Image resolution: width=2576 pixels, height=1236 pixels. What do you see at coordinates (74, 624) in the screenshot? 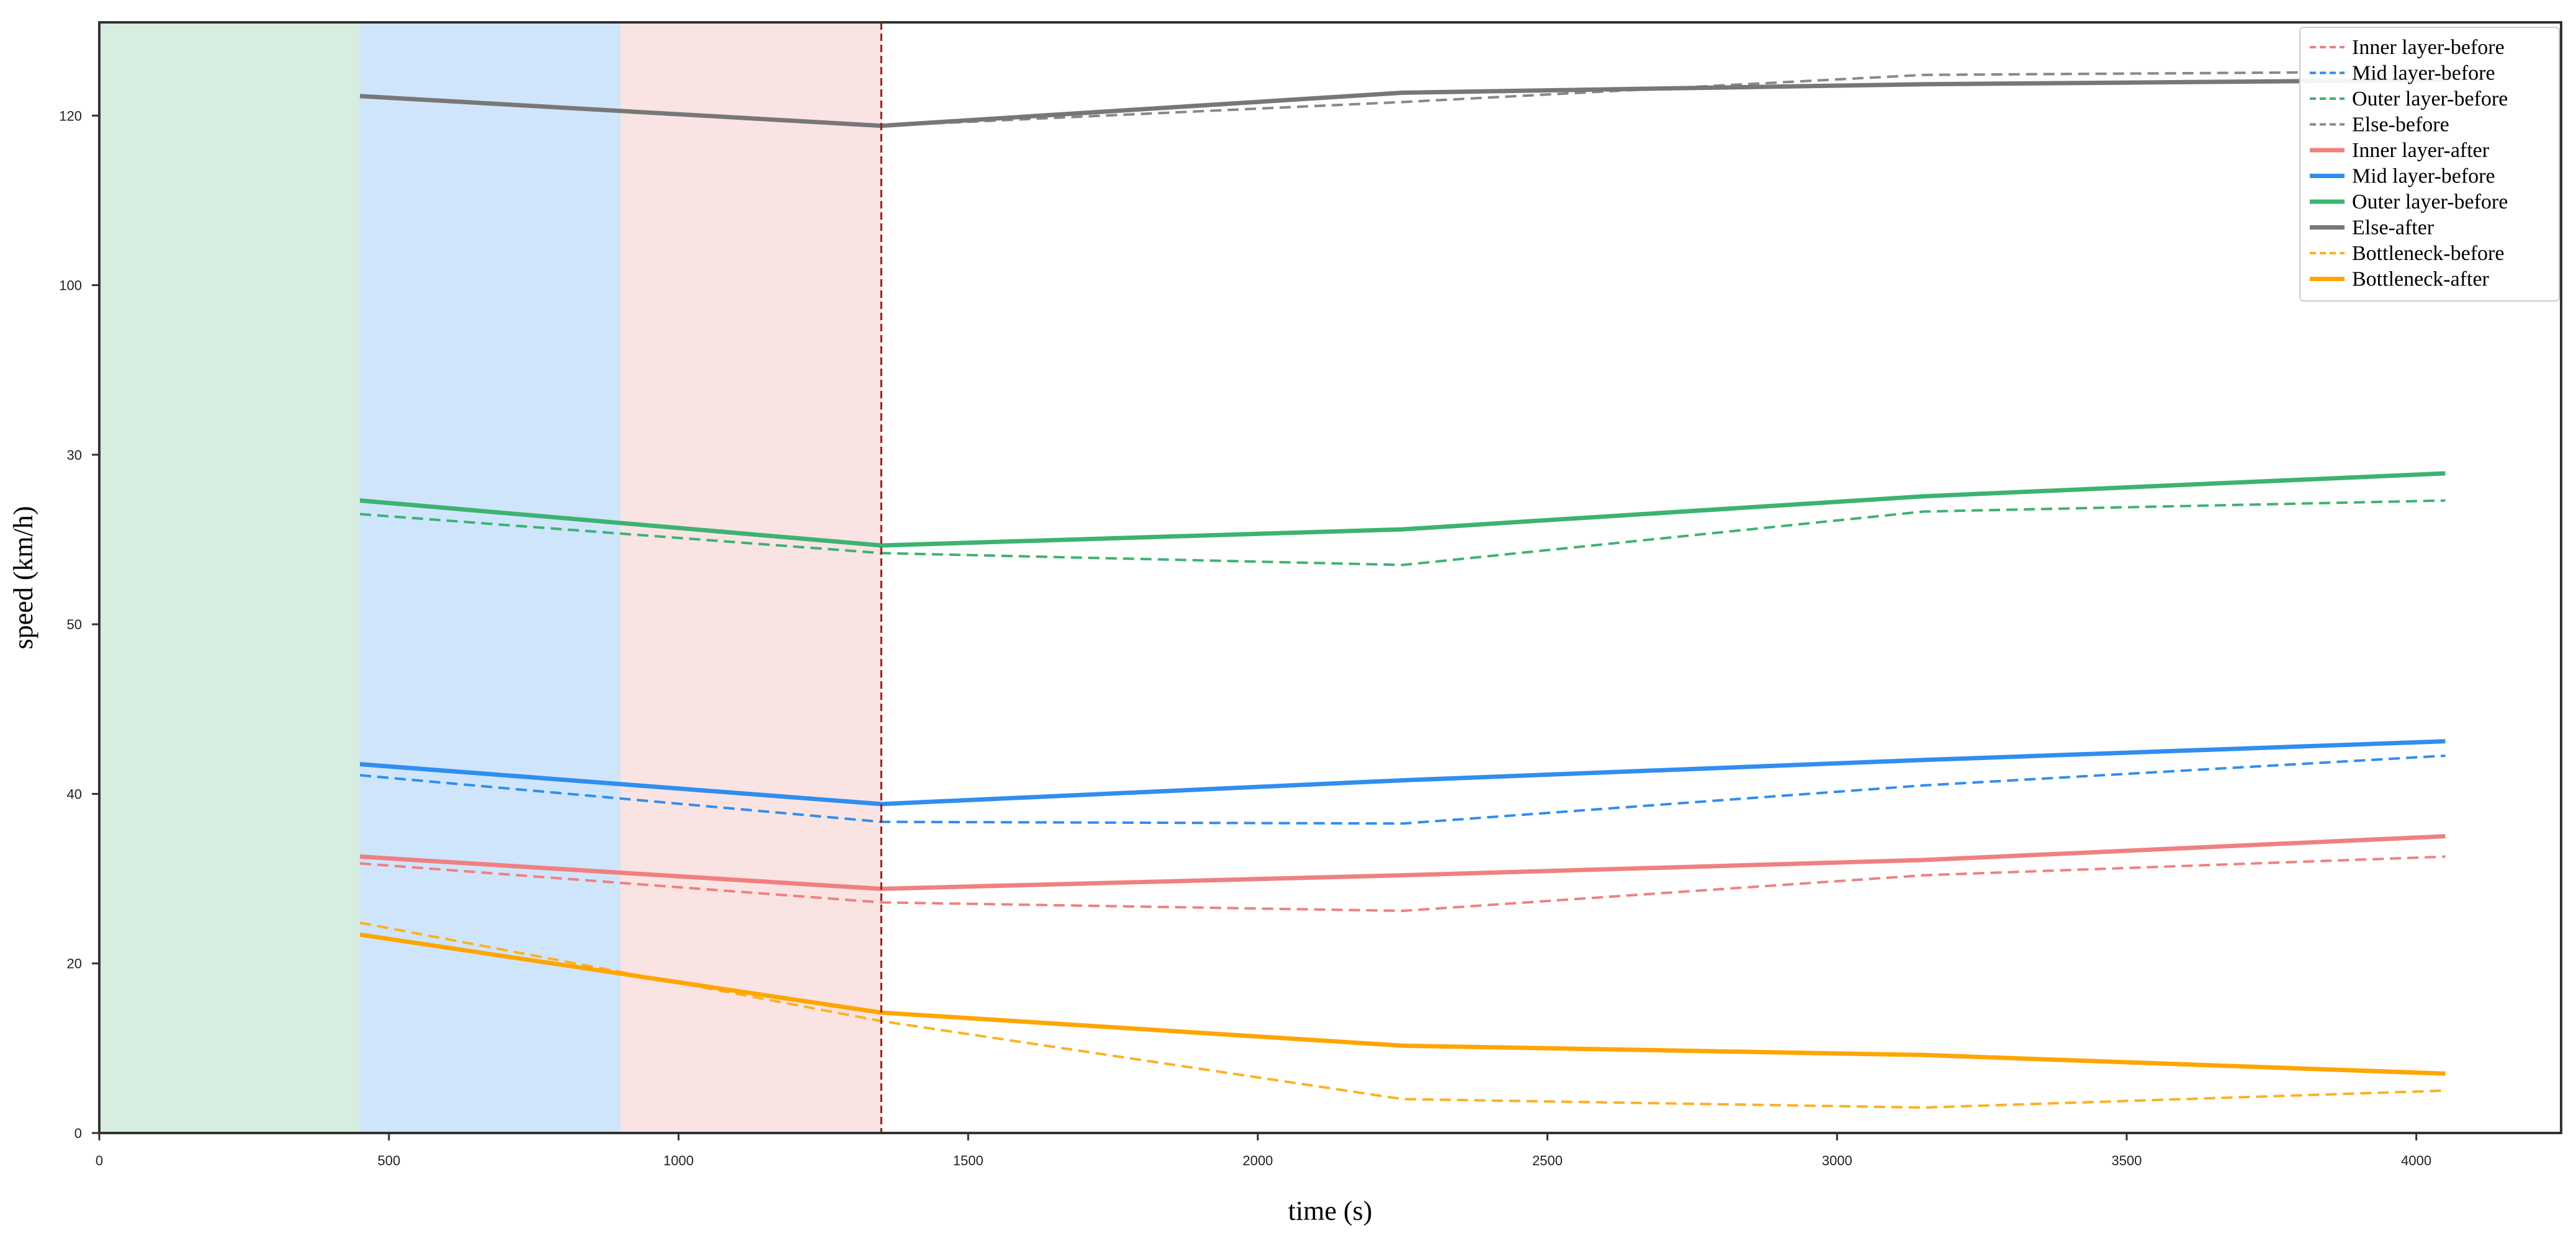
I see `y-tick-label: 50` at bounding box center [74, 624].